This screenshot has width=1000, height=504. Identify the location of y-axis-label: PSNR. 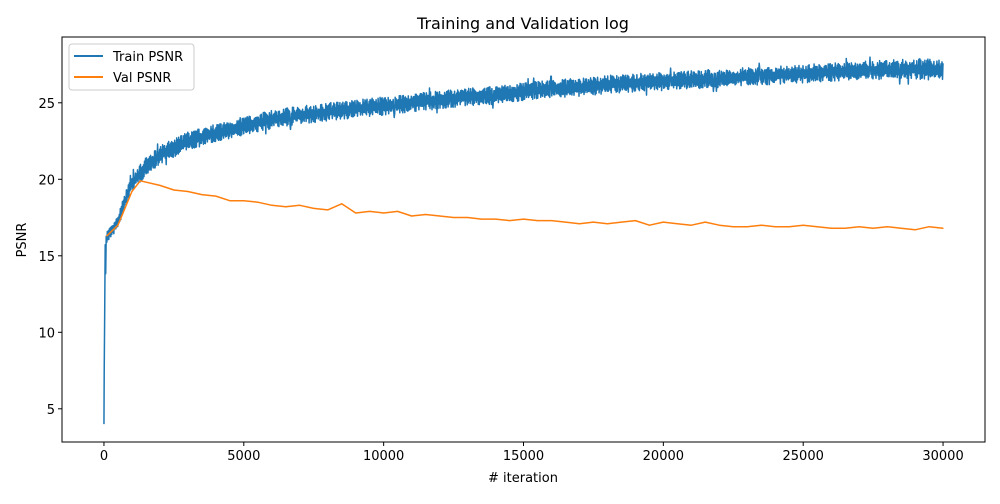
(22, 240).